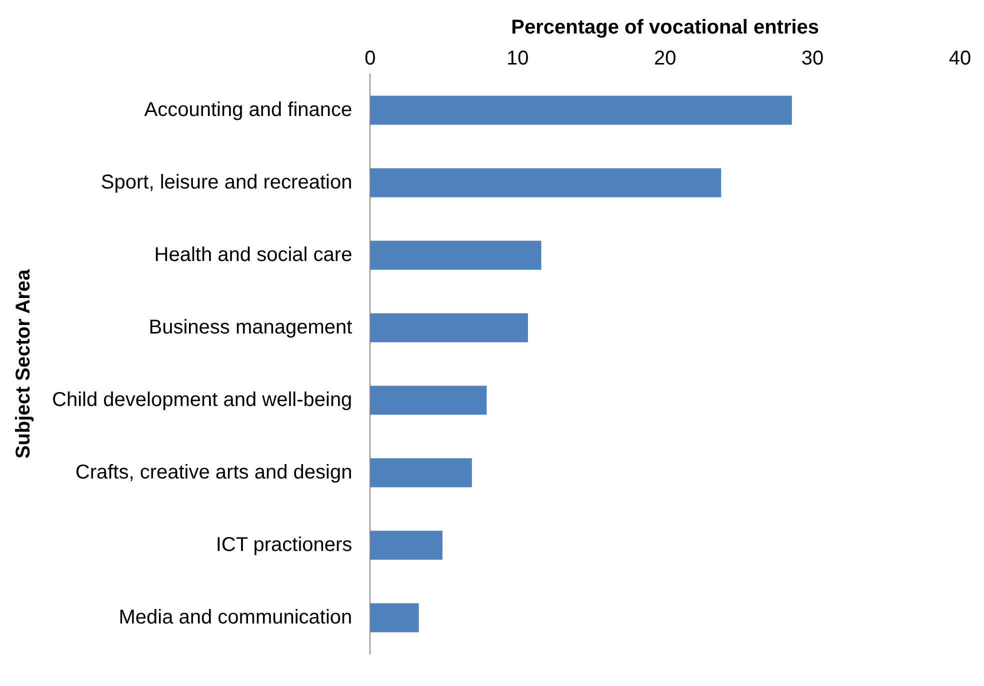 This screenshot has width=984, height=686. Describe the element at coordinates (812, 59) in the screenshot. I see `x-tick-label: 30` at that location.